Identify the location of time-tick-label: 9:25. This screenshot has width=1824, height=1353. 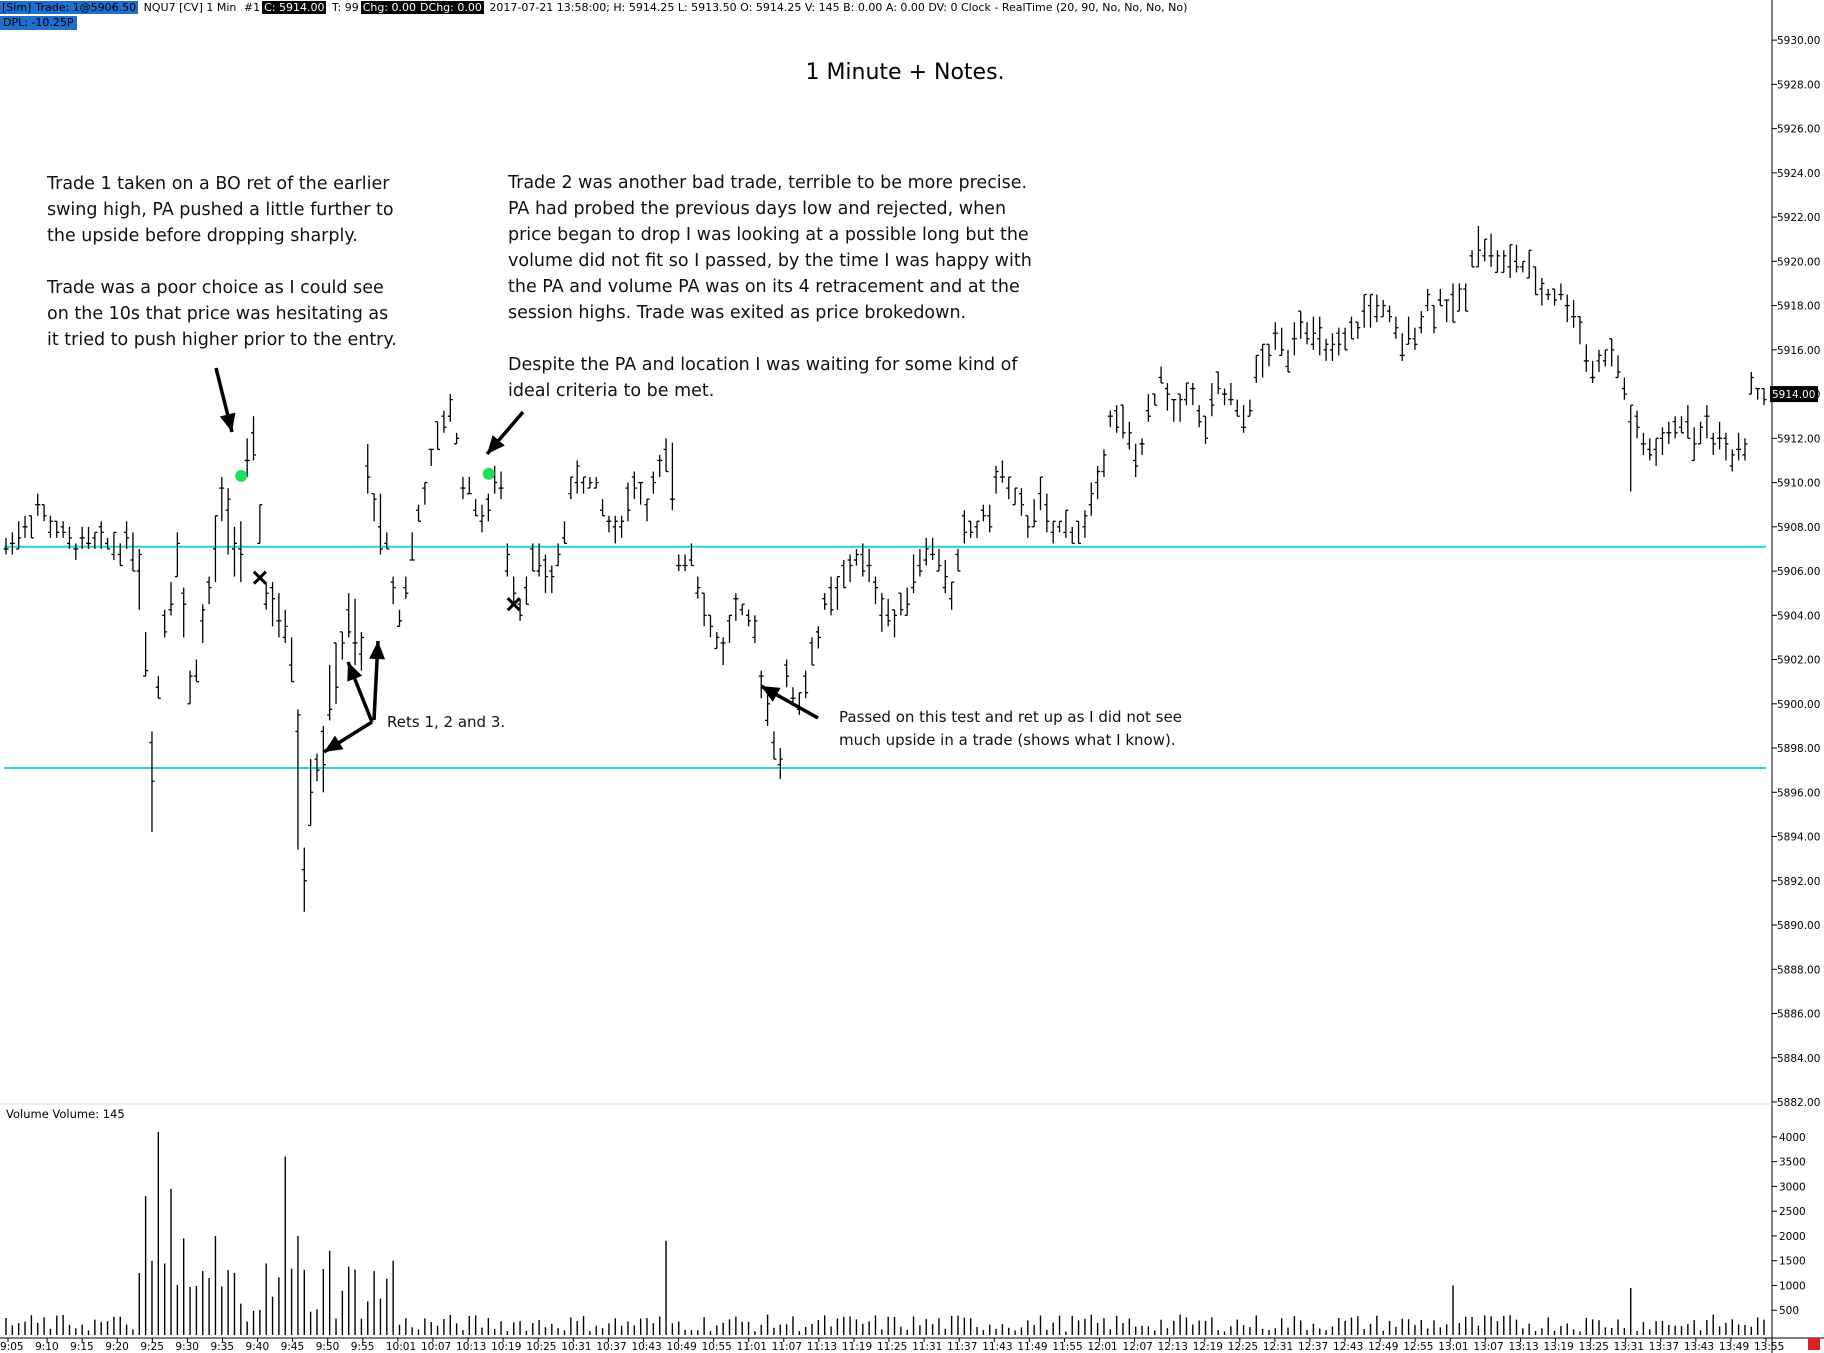
(152, 1347).